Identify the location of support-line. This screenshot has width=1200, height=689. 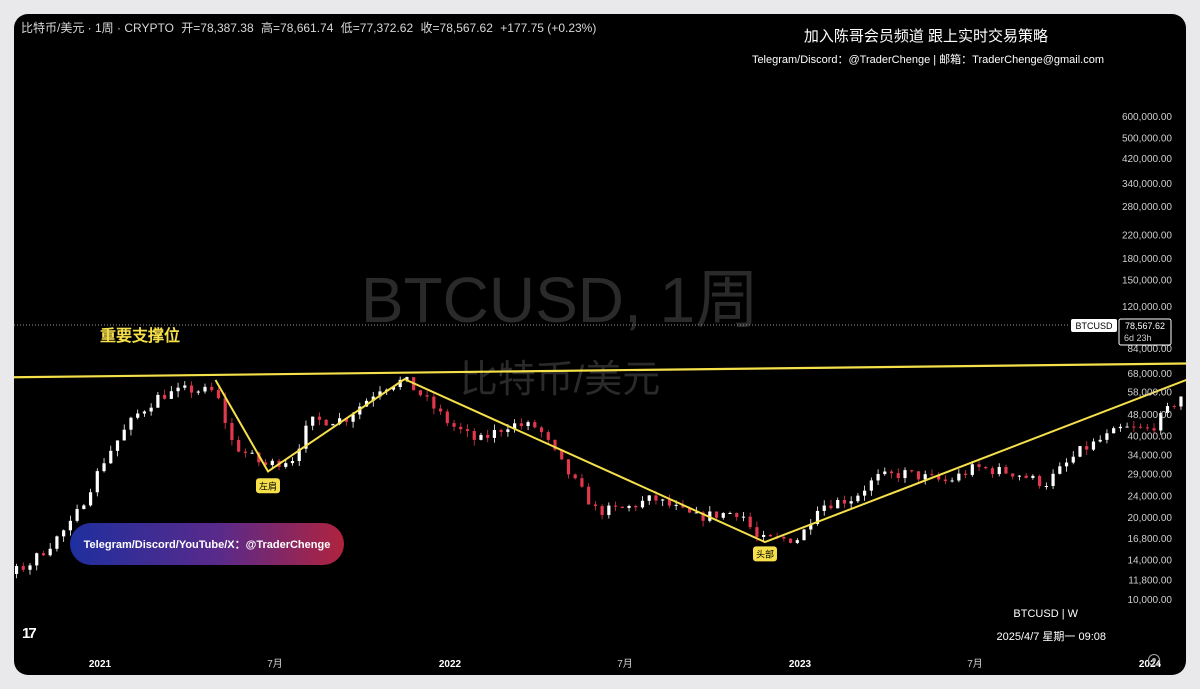
(600, 370).